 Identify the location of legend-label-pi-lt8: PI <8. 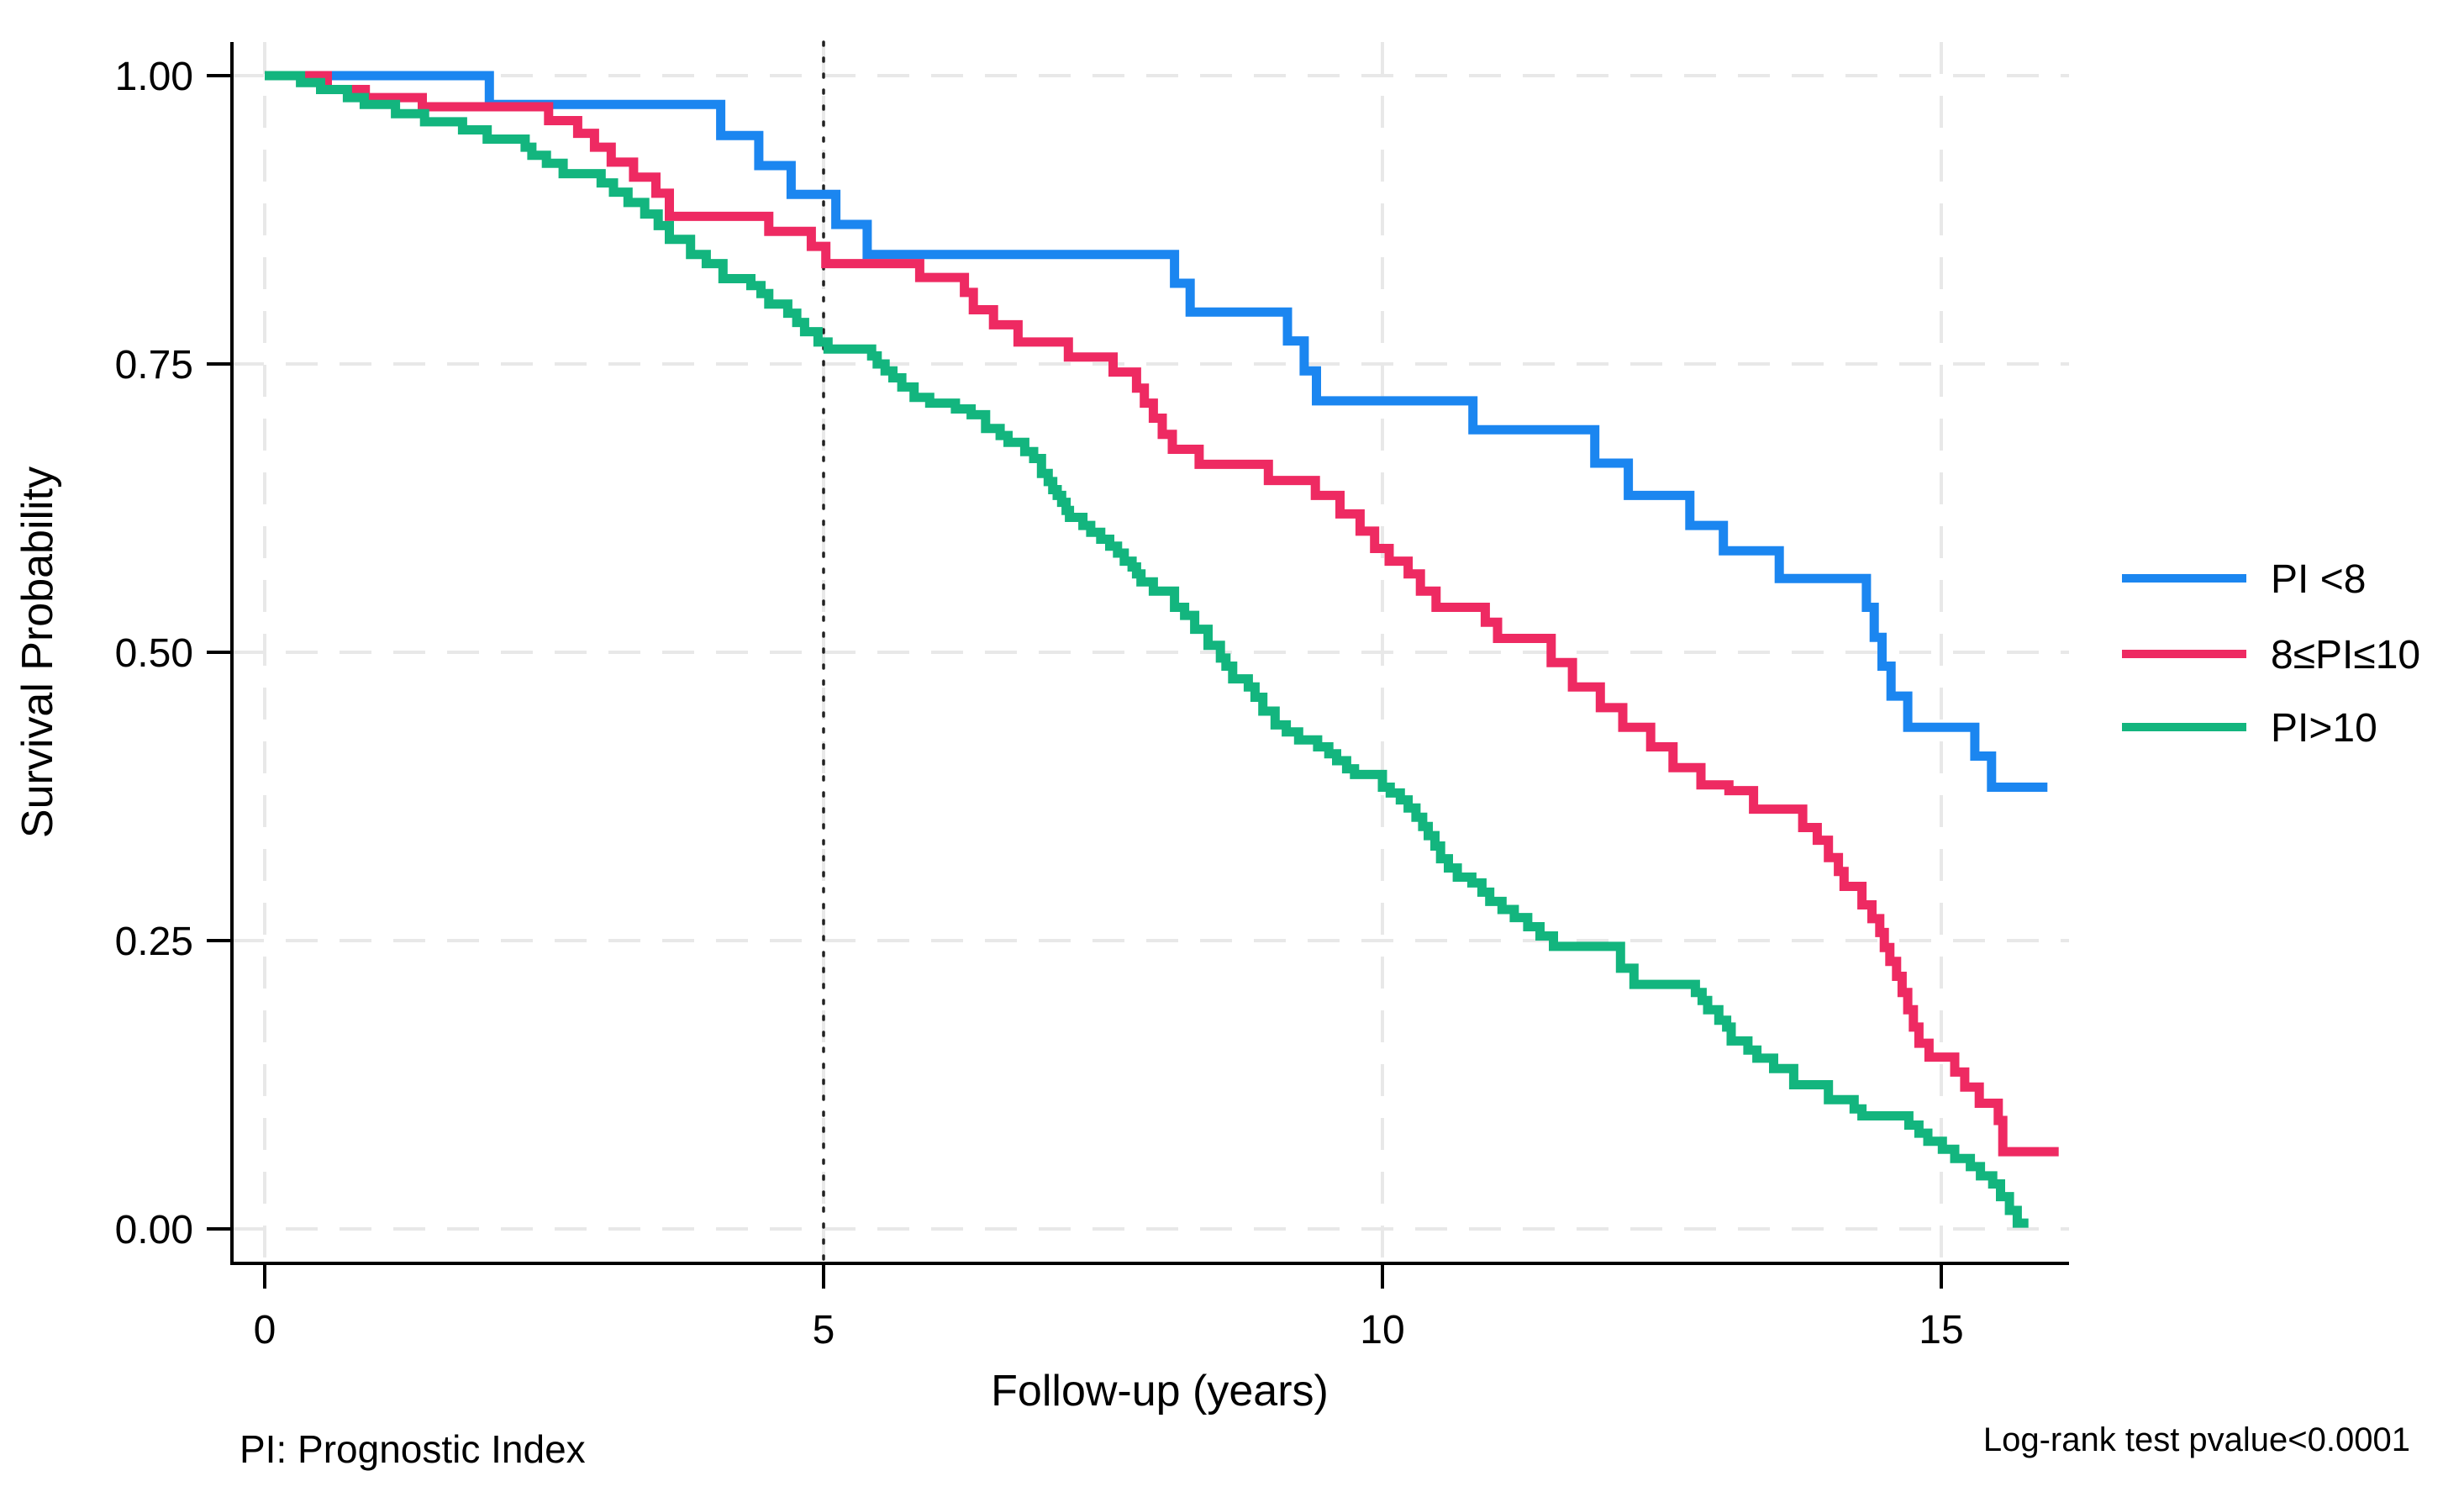
(2318, 579).